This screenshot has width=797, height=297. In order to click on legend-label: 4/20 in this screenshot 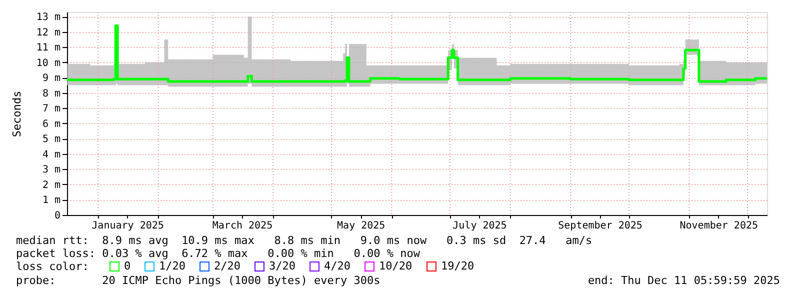, I will do `click(337, 266)`.